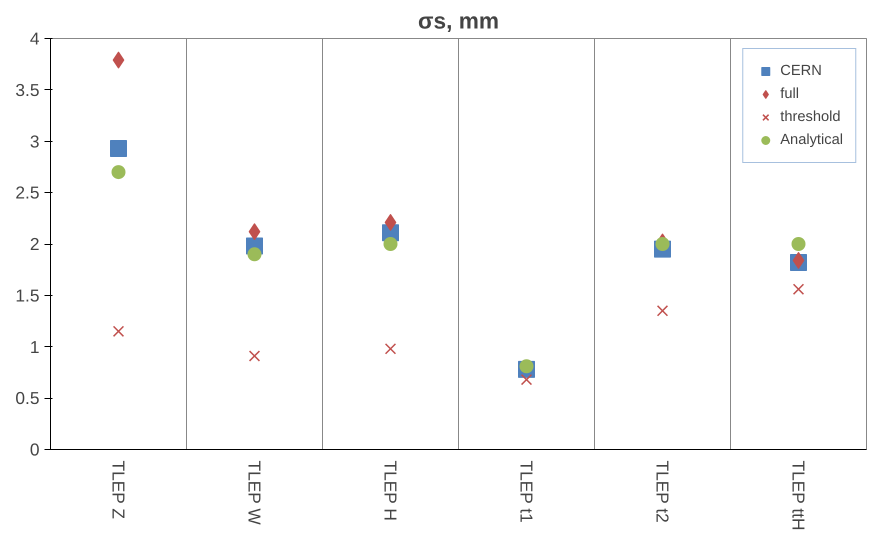 This screenshot has width=886, height=533. I want to click on y-tick-label: 1, so click(35, 346).